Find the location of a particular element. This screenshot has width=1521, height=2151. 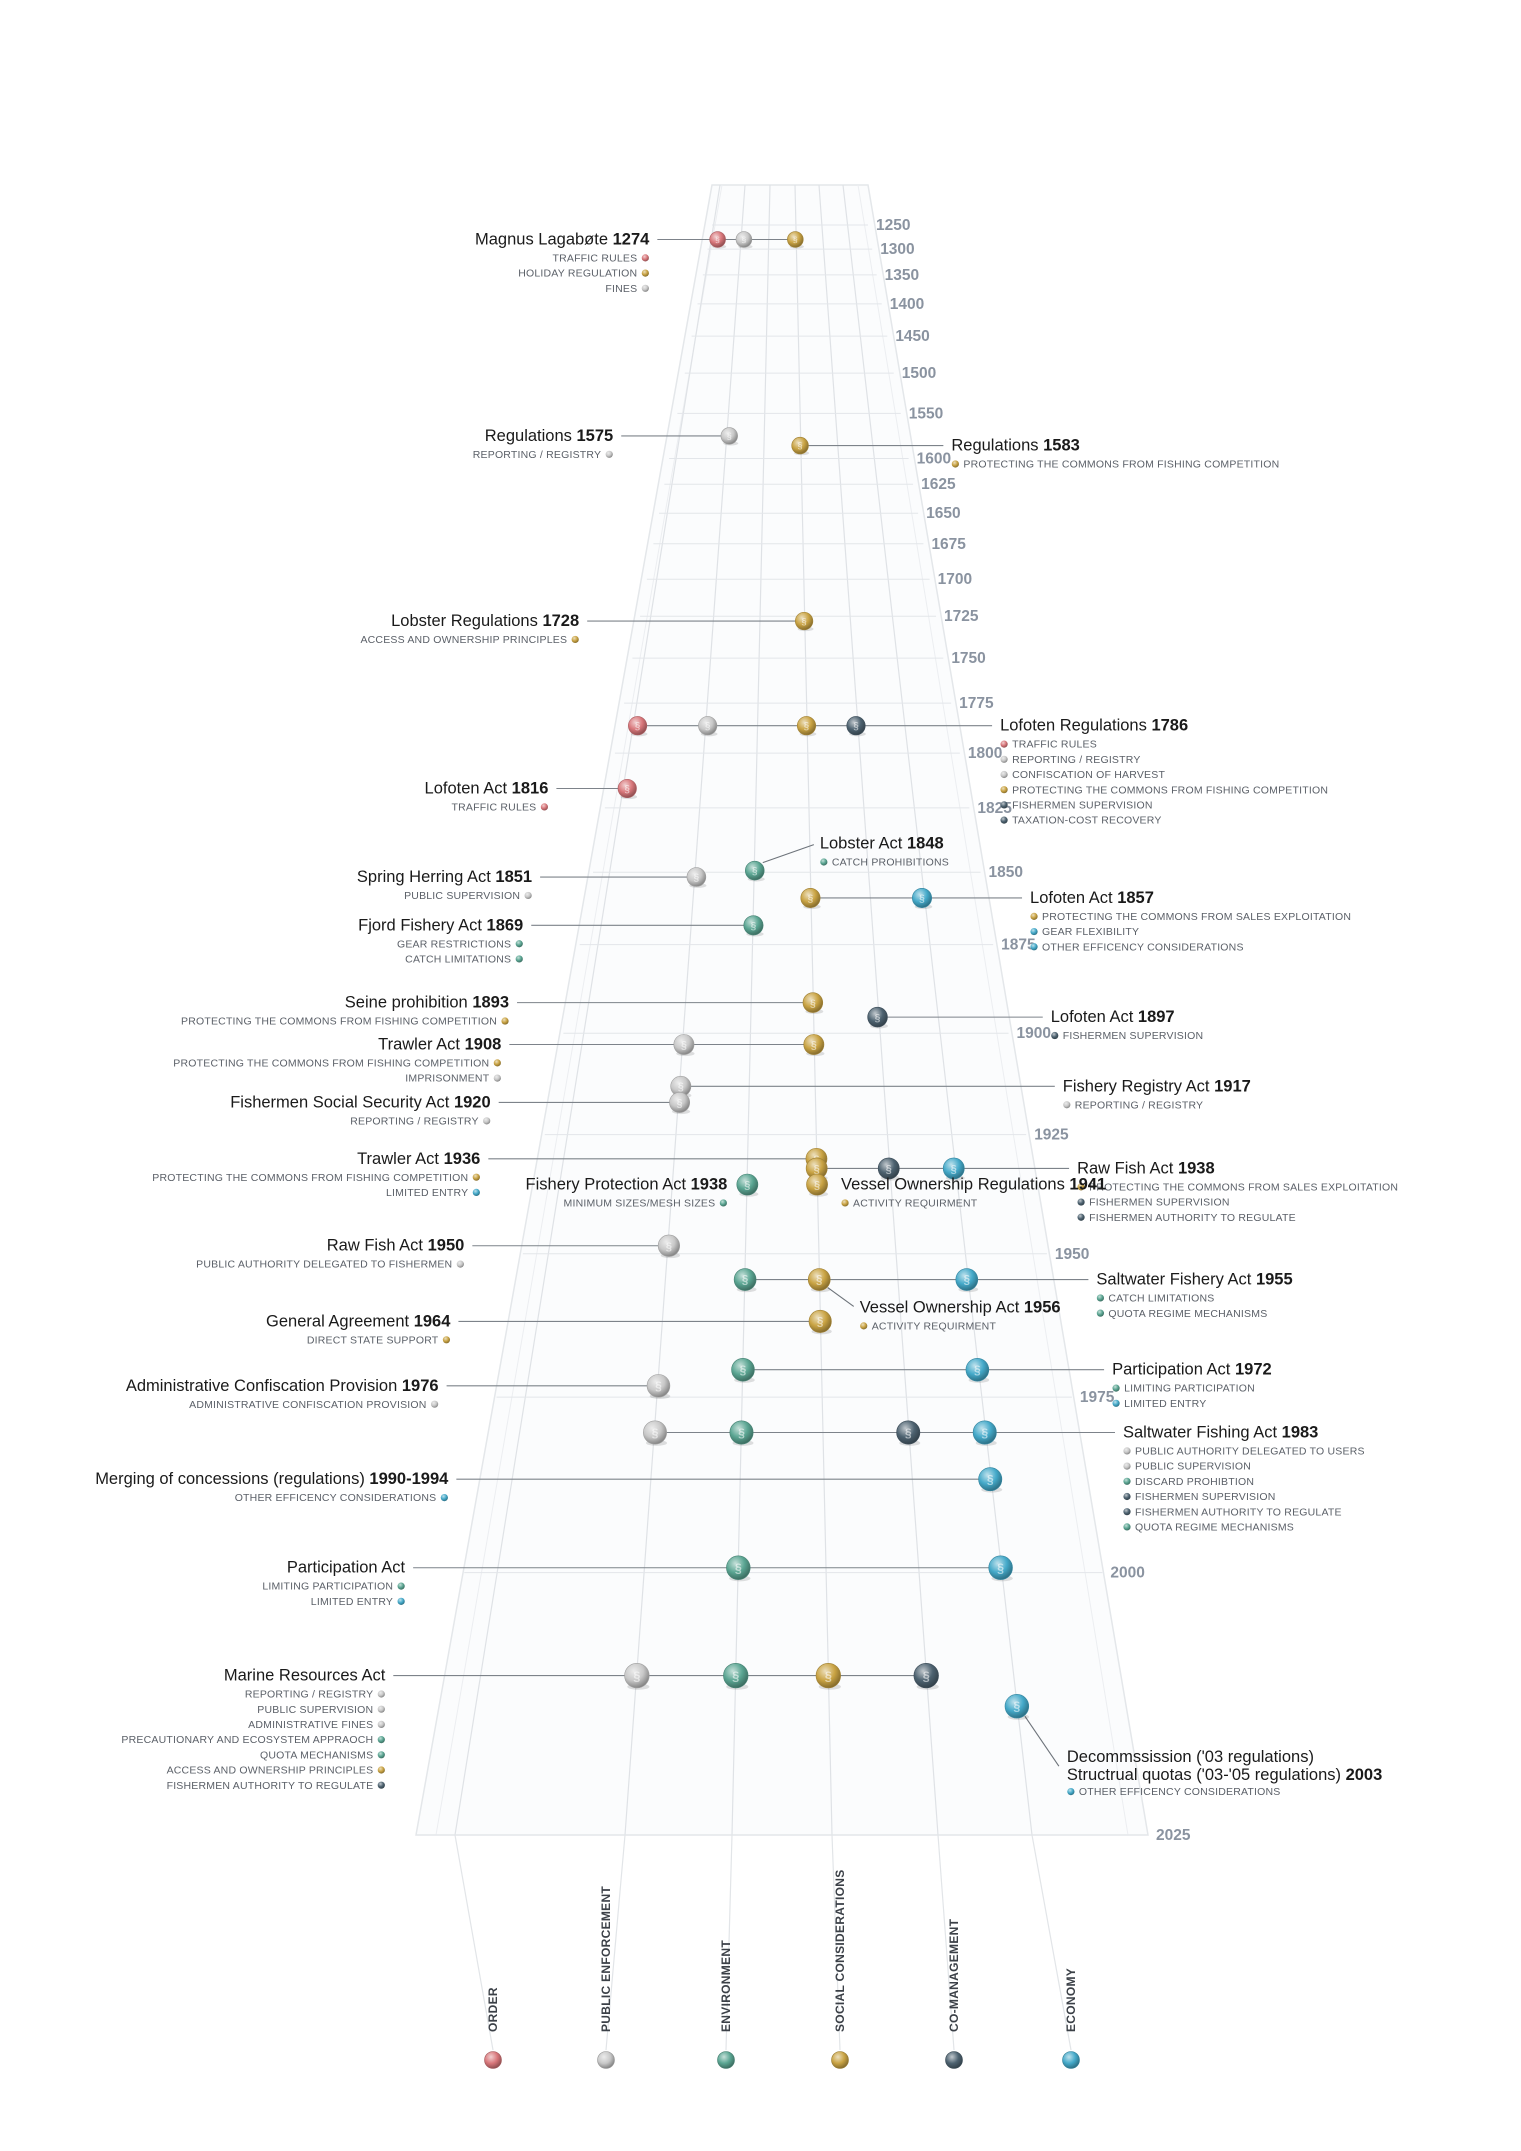

legend-dot-enforcement is located at coordinates (606, 2060).